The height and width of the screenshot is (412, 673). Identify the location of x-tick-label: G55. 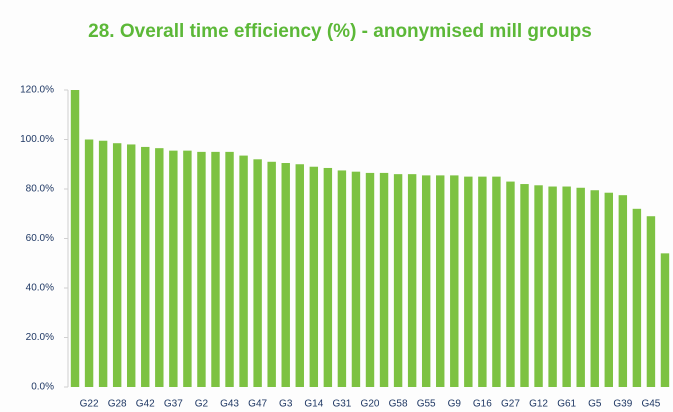
(426, 404).